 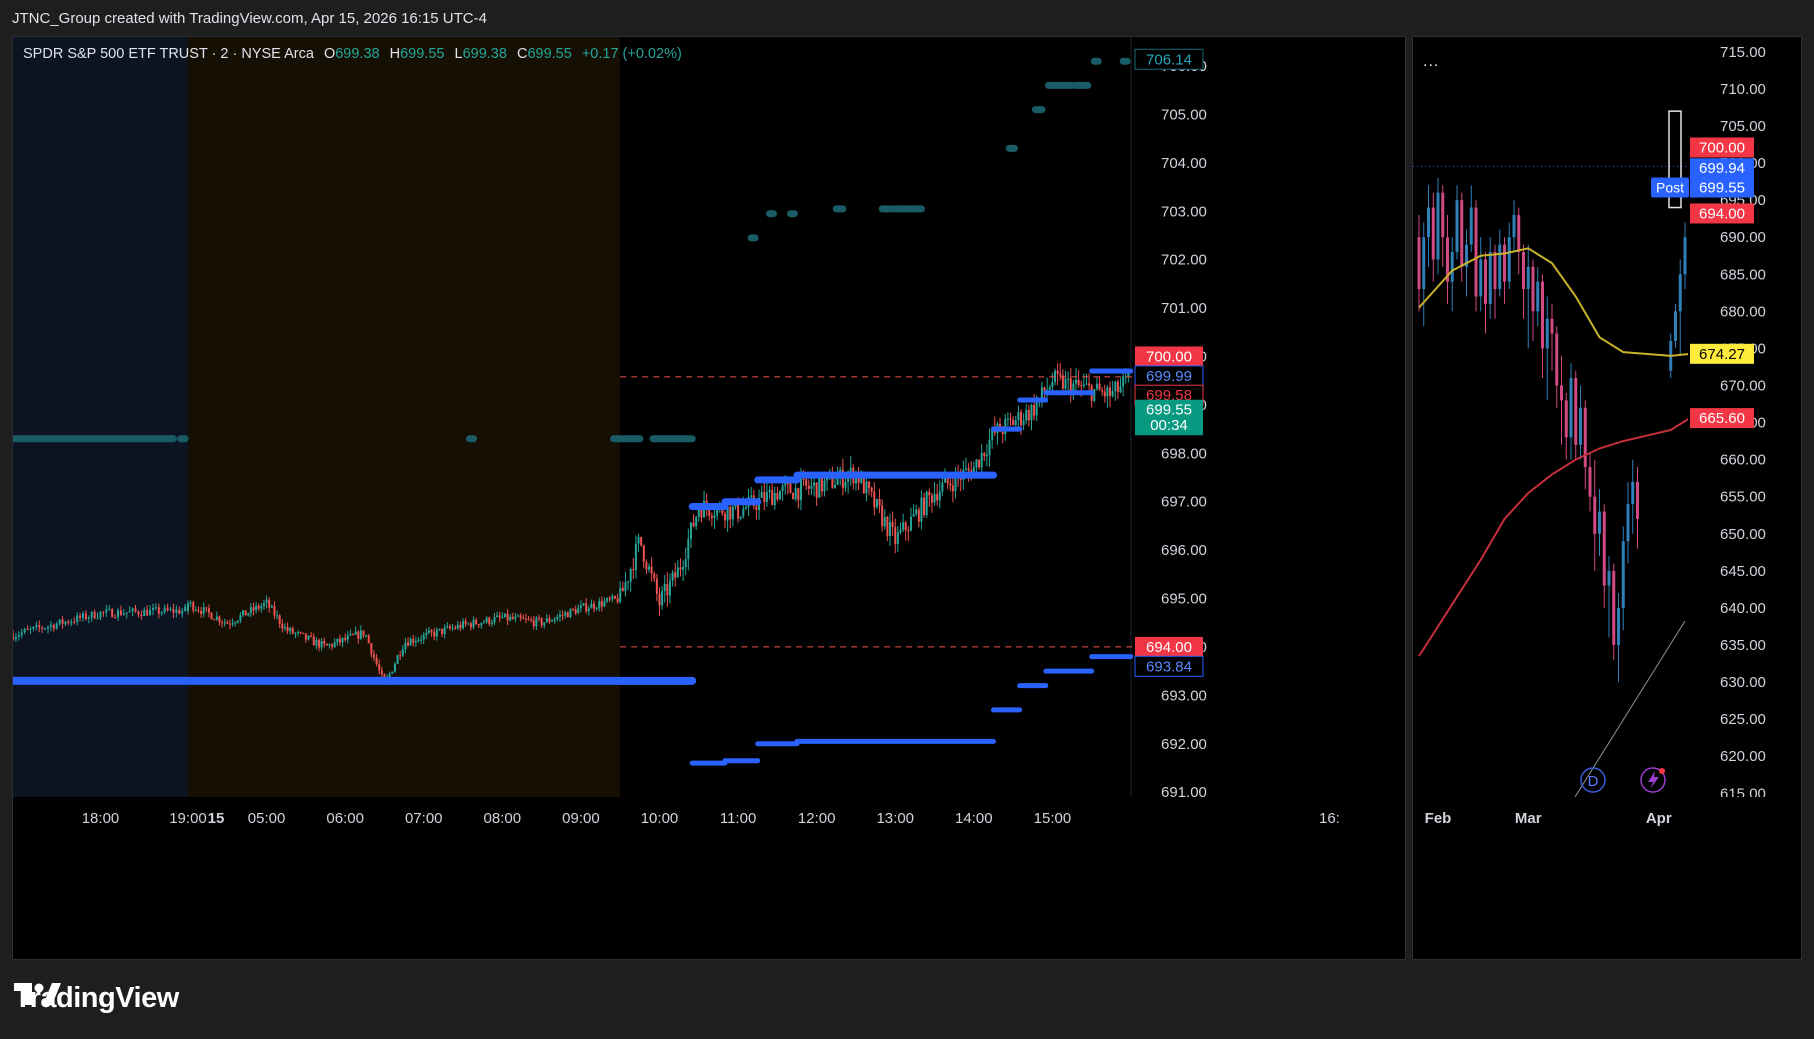 What do you see at coordinates (100, 417) in the screenshot?
I see `session-overnight-band` at bounding box center [100, 417].